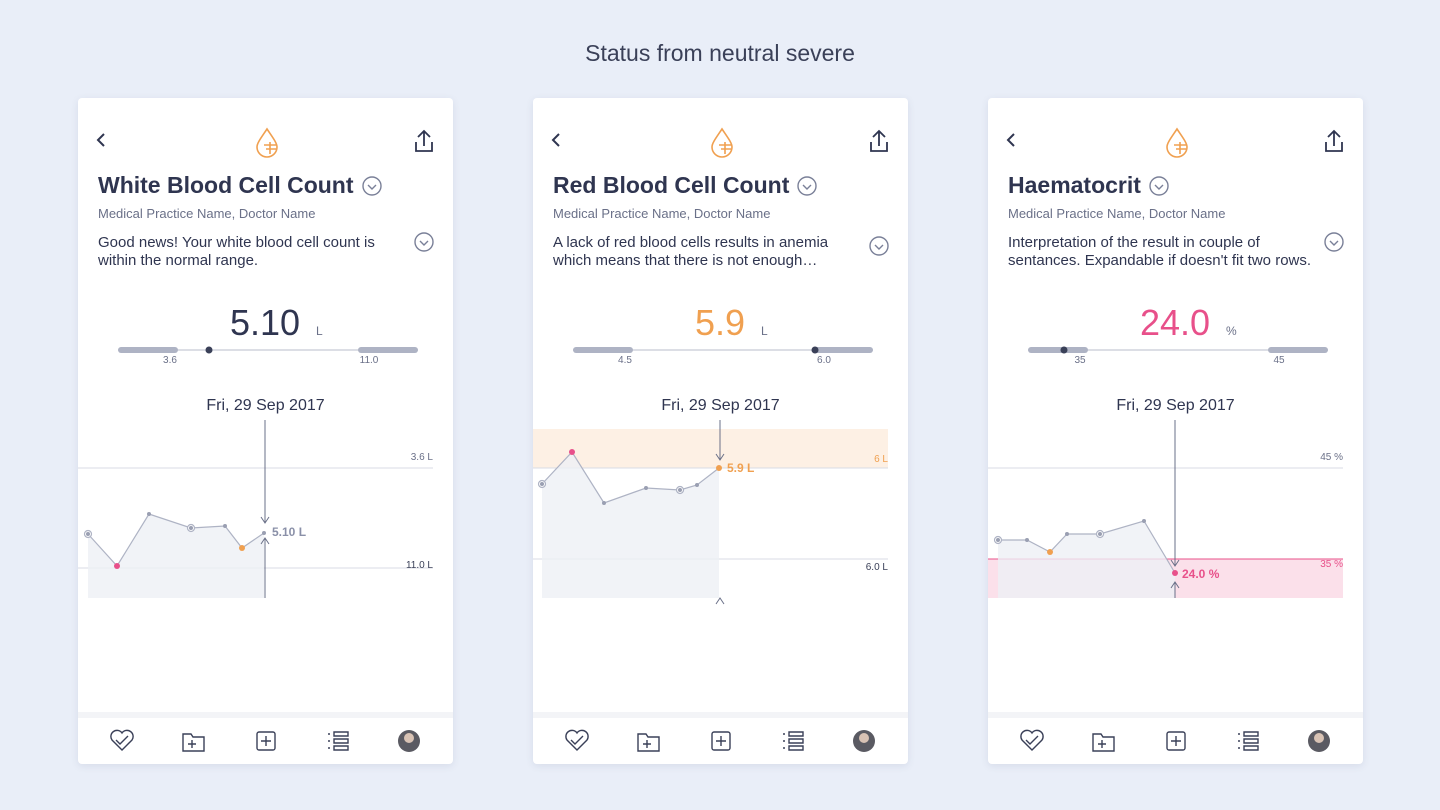 This screenshot has height=810, width=1440. I want to click on card-title: Haematocrit, so click(1074, 185).